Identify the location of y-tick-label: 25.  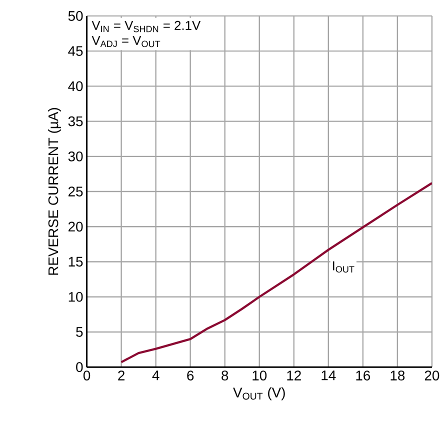
(75, 191).